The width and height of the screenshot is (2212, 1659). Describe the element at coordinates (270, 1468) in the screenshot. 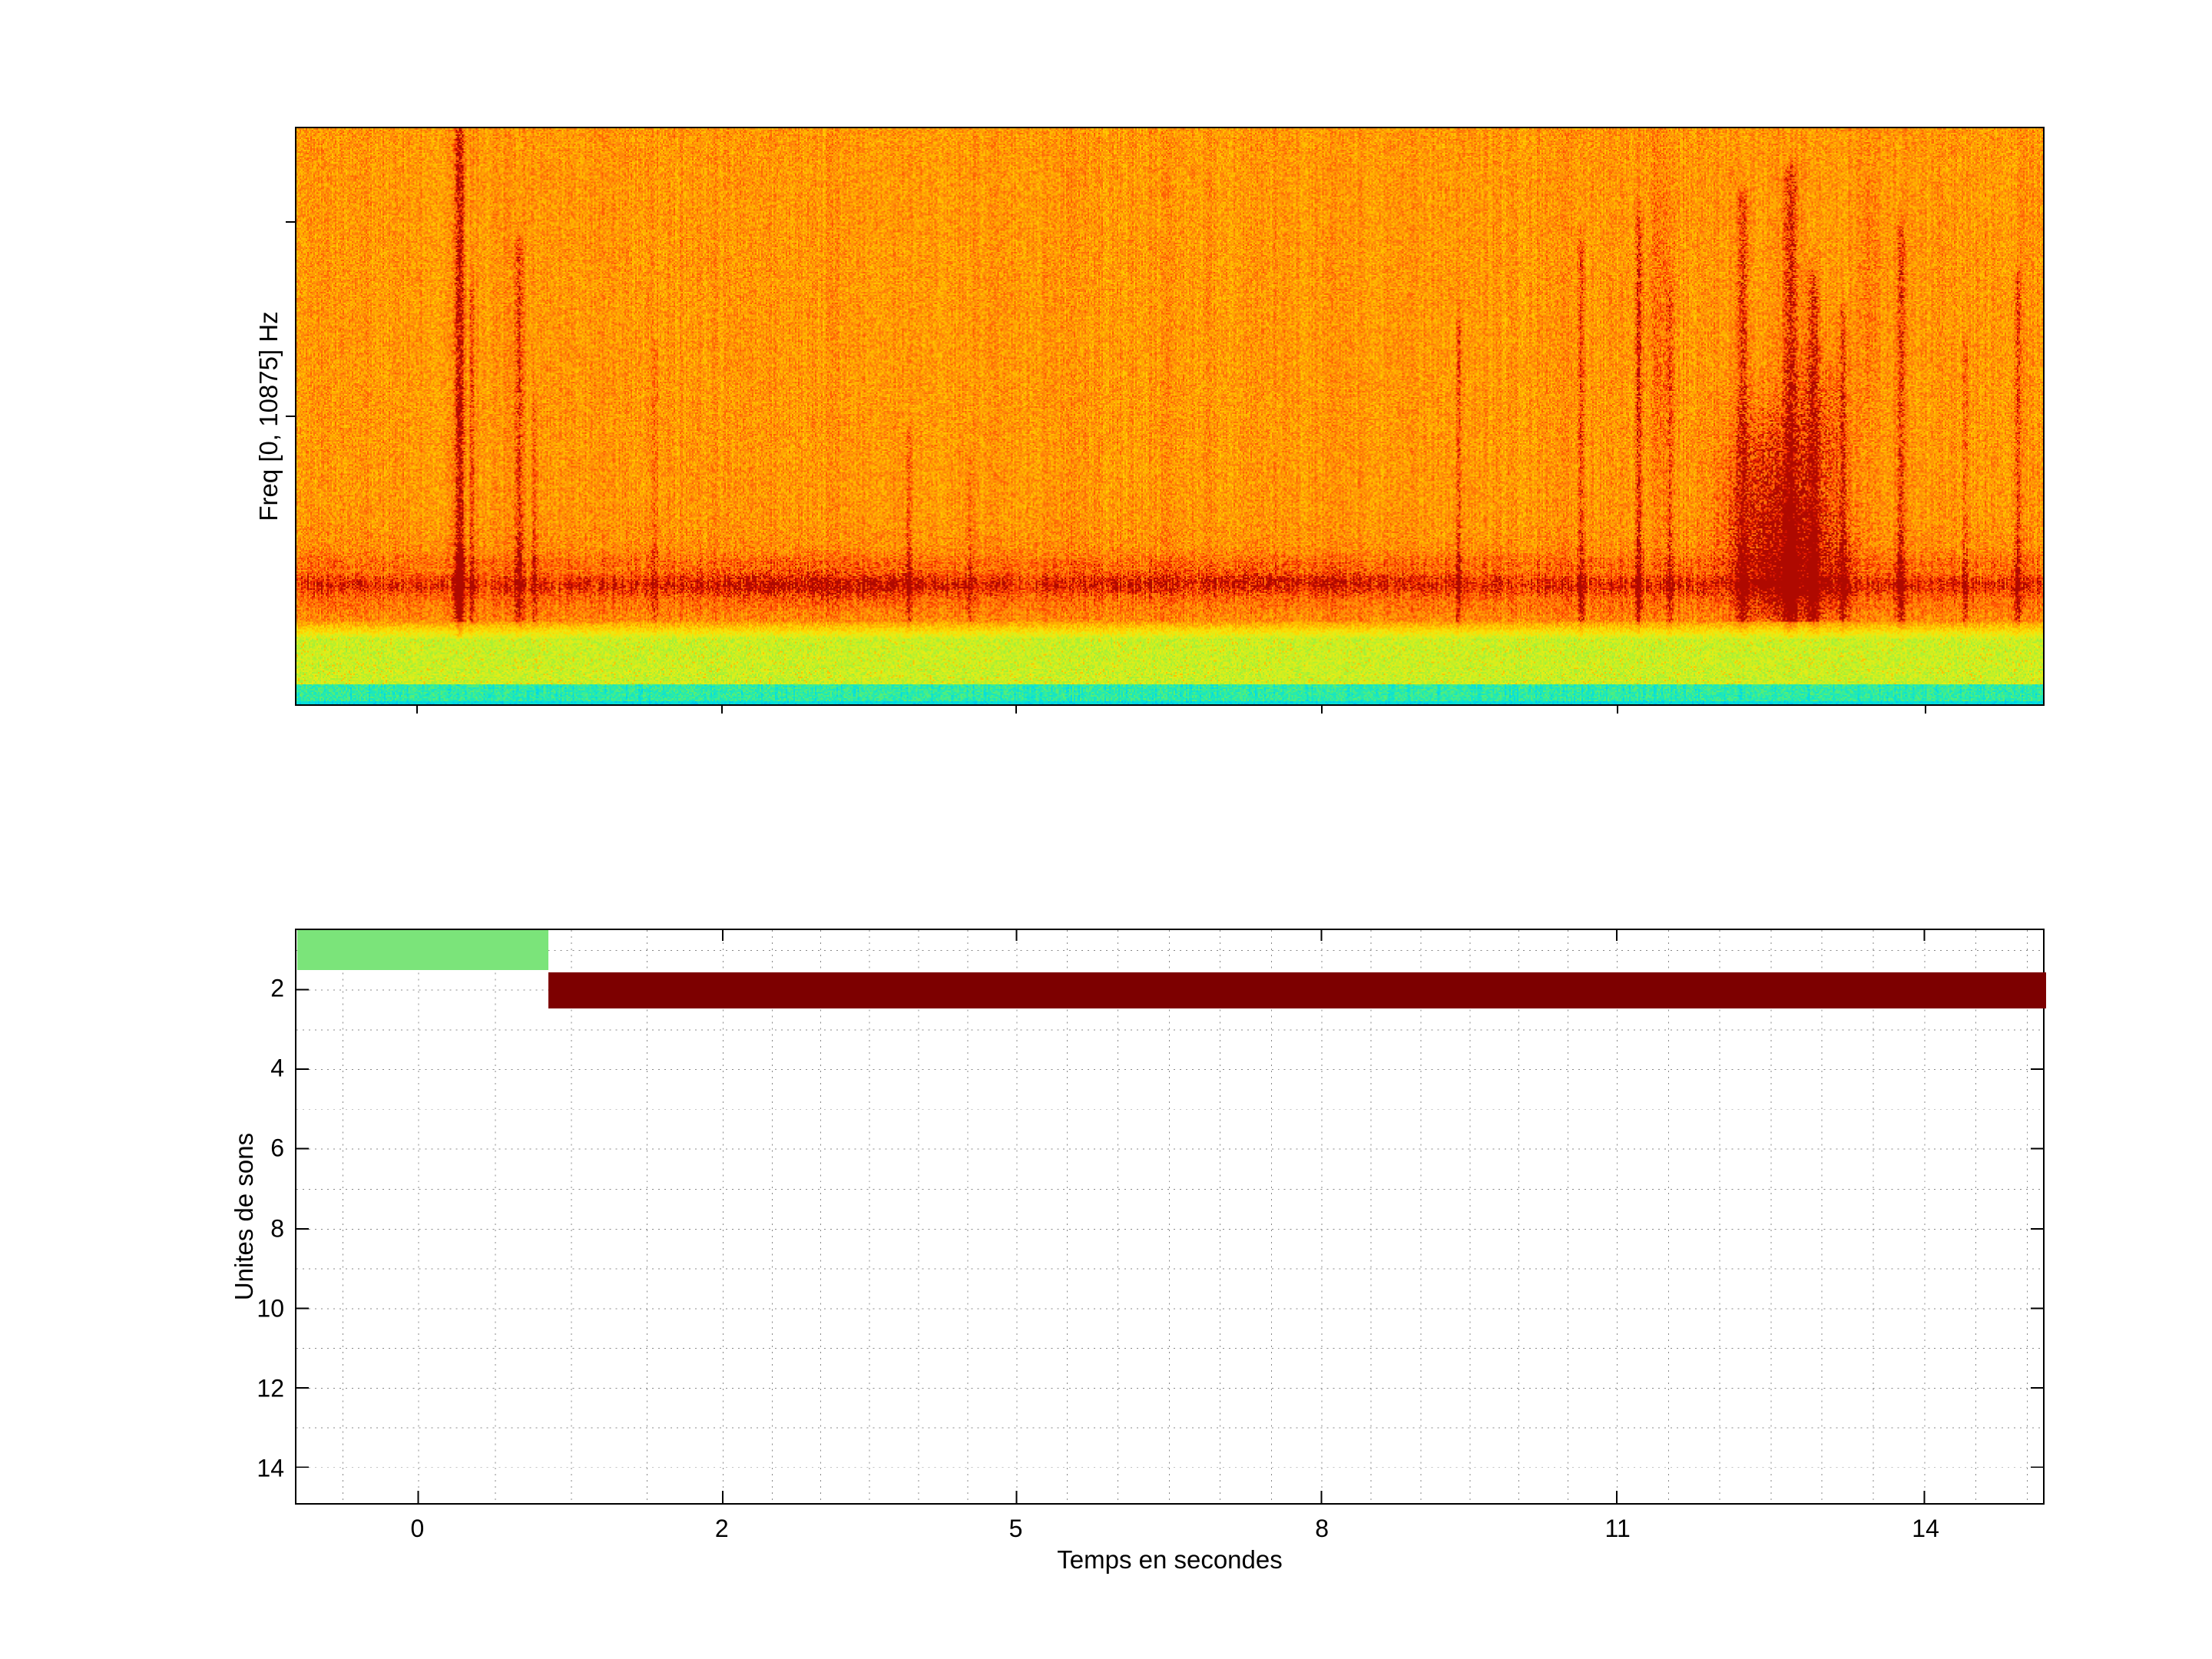

I see `ytick-label-14: 14` at that location.